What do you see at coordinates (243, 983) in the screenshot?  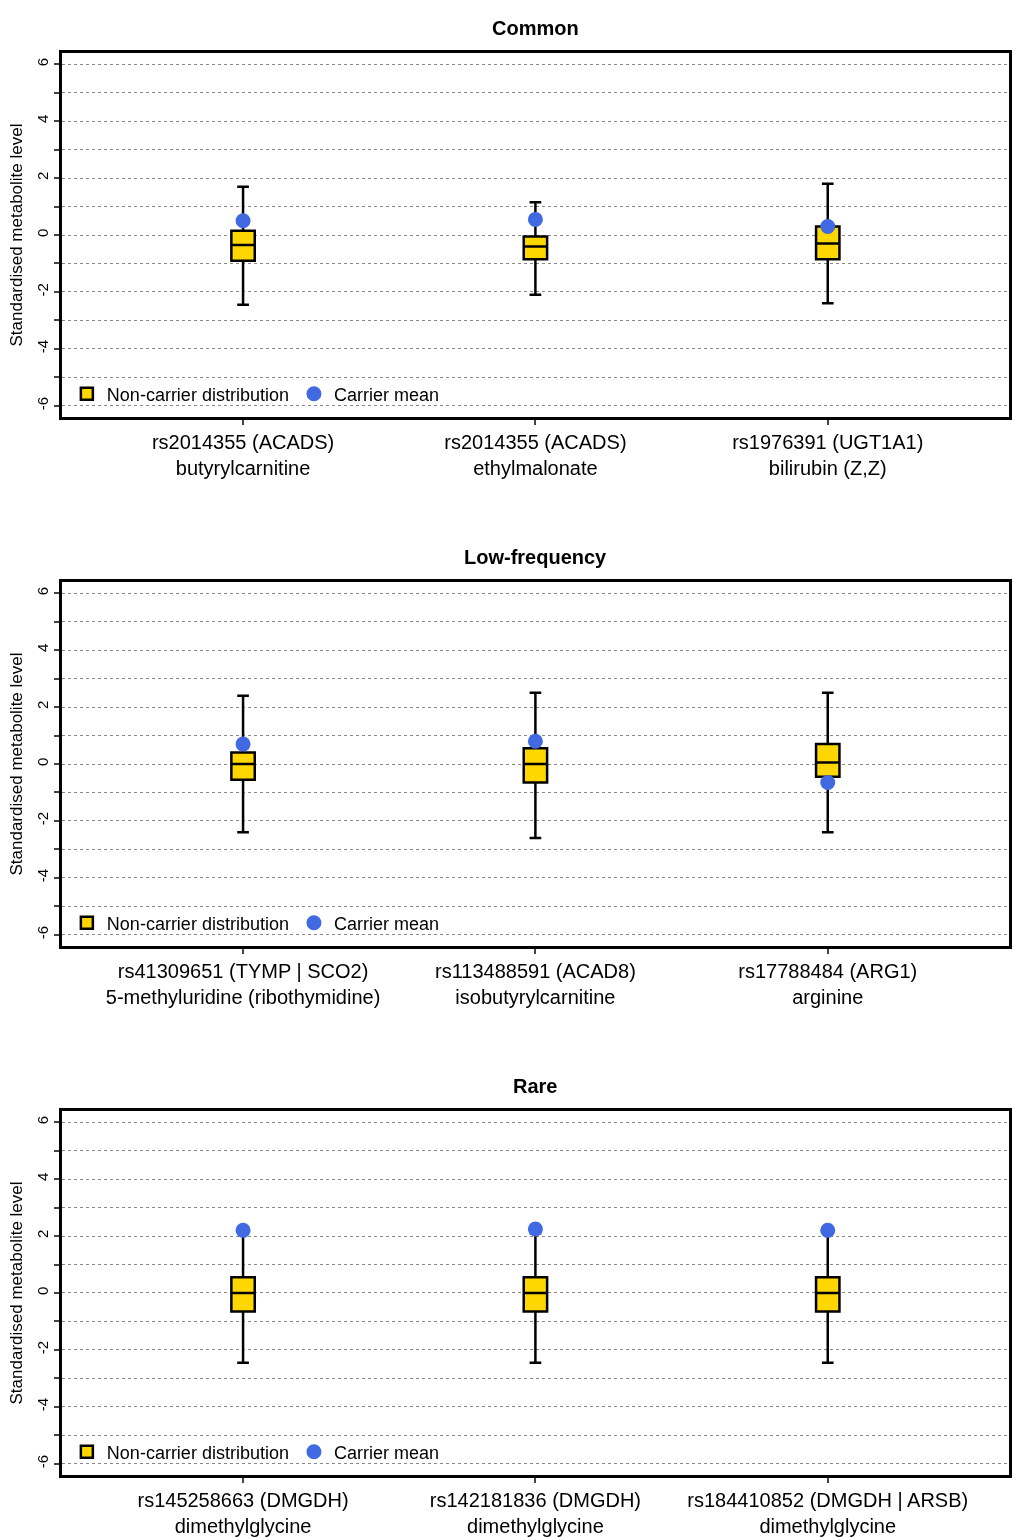 I see `x-tick-label: rs41309651 (TYMP | SCO2) 5-methyluridine (ribothymidine)` at bounding box center [243, 983].